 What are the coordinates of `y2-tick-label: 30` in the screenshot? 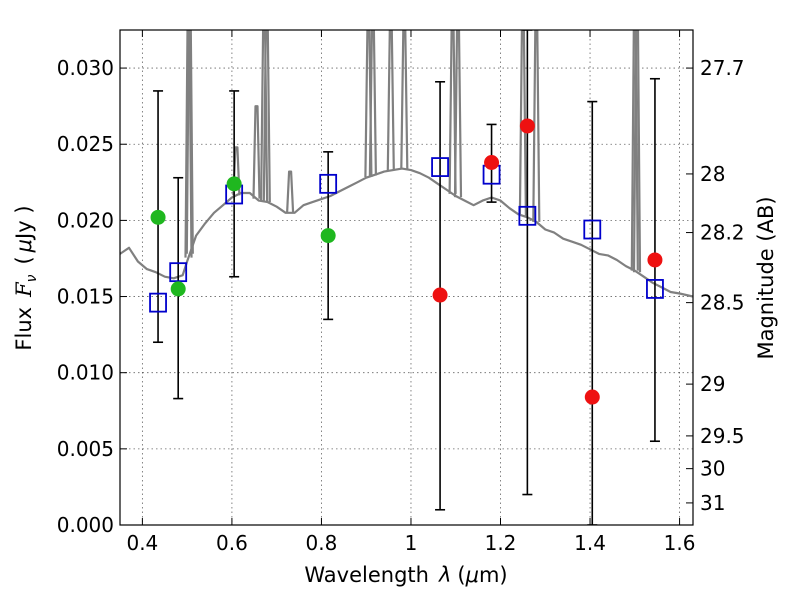 It's located at (712, 469).